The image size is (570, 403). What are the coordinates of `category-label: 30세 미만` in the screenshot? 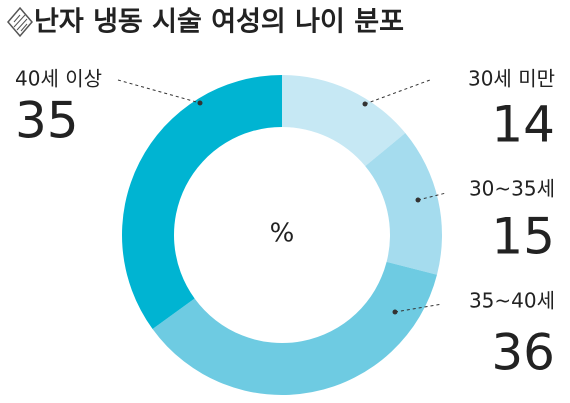 It's located at (511, 79).